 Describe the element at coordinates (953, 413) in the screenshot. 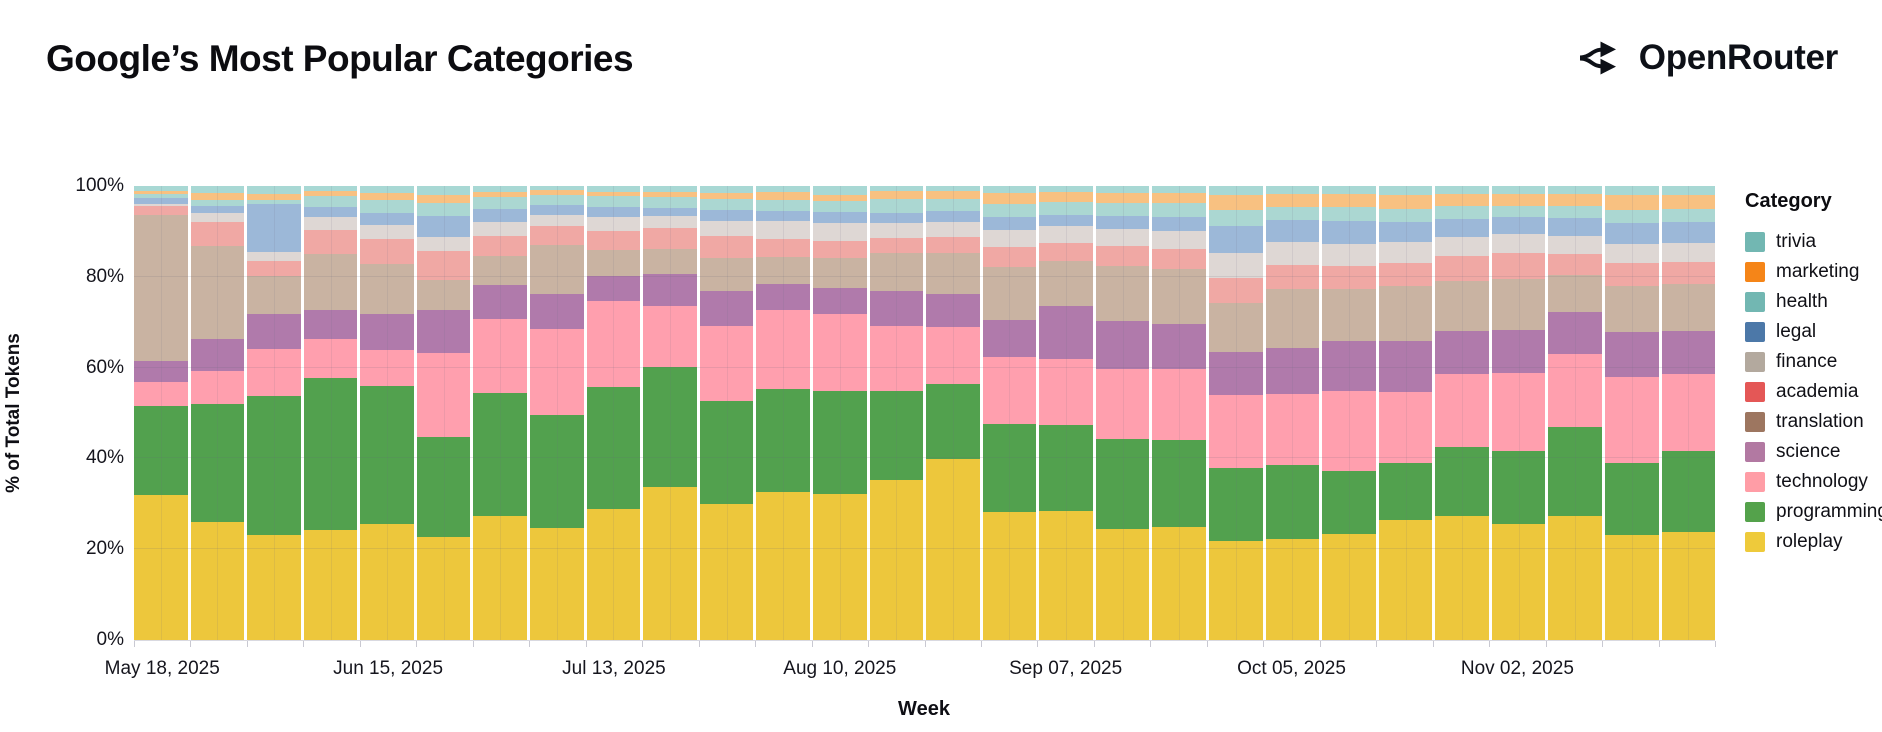

I see `bar-week-Aug 24, 2025` at that location.